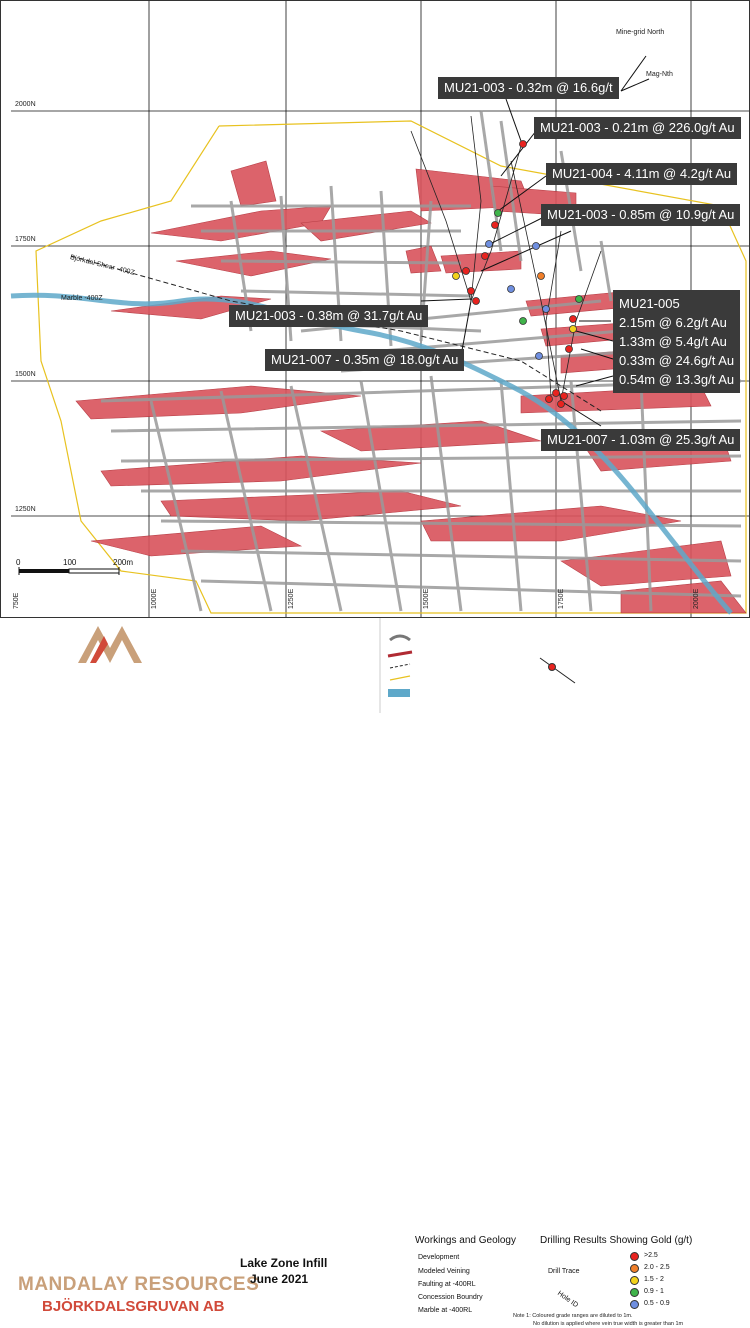 The width and height of the screenshot is (750, 1328). Describe the element at coordinates (399, 693) in the screenshot. I see `marble-legend-icon` at that location.